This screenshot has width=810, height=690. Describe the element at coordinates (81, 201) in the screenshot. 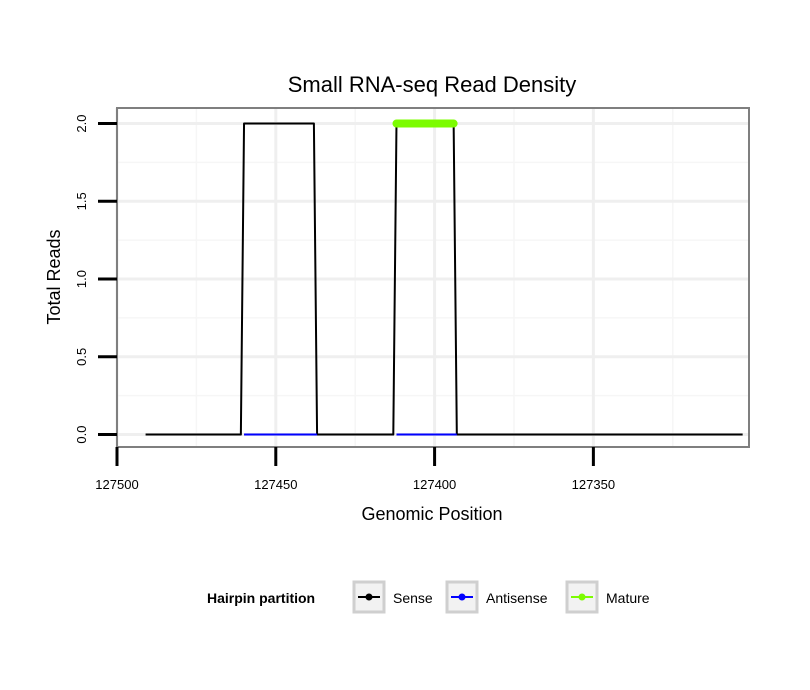

I see `y-tick-label: 1.5` at that location.